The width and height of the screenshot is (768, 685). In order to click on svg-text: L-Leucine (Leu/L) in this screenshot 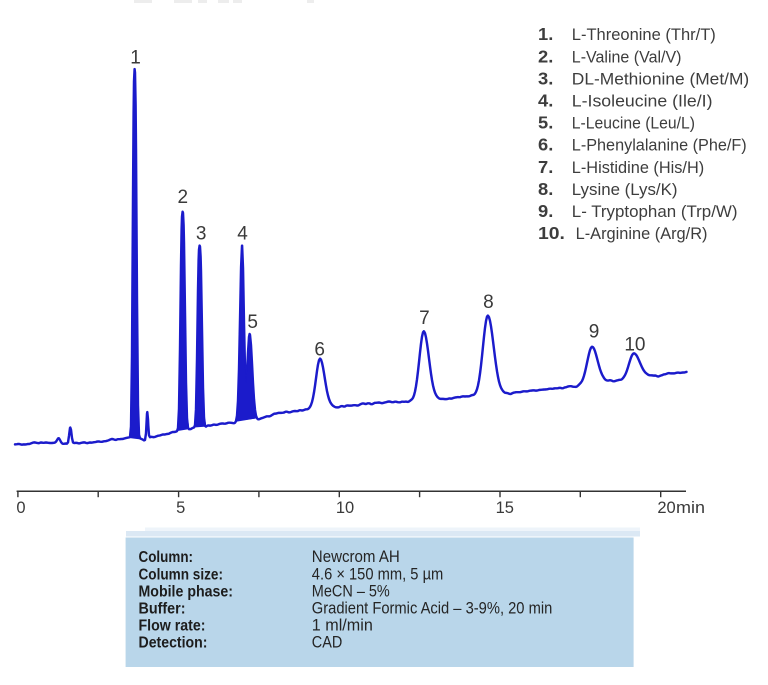, I will do `click(633, 123)`.